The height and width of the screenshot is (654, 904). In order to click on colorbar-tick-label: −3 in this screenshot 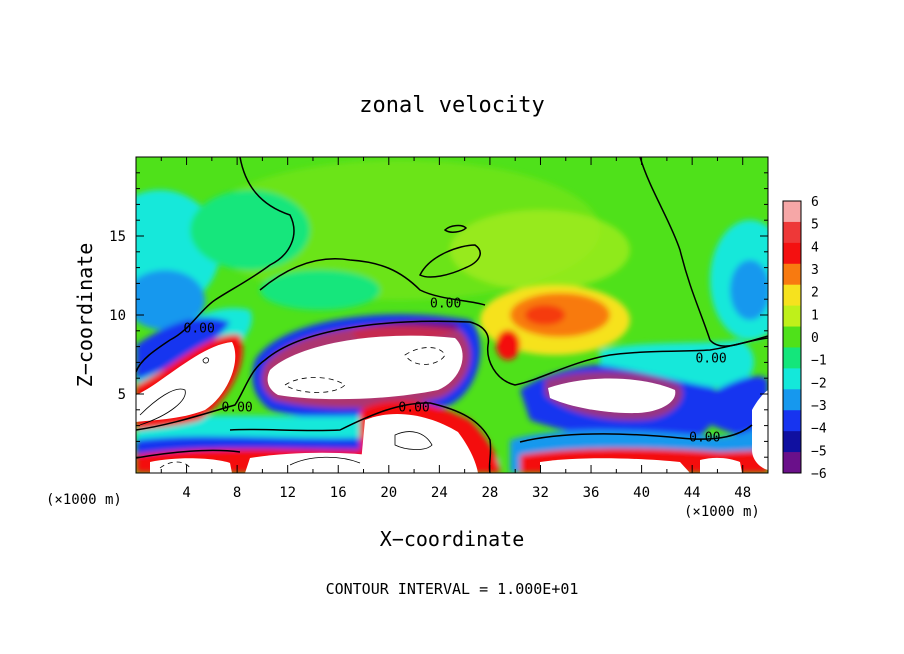, I will do `click(819, 406)`.